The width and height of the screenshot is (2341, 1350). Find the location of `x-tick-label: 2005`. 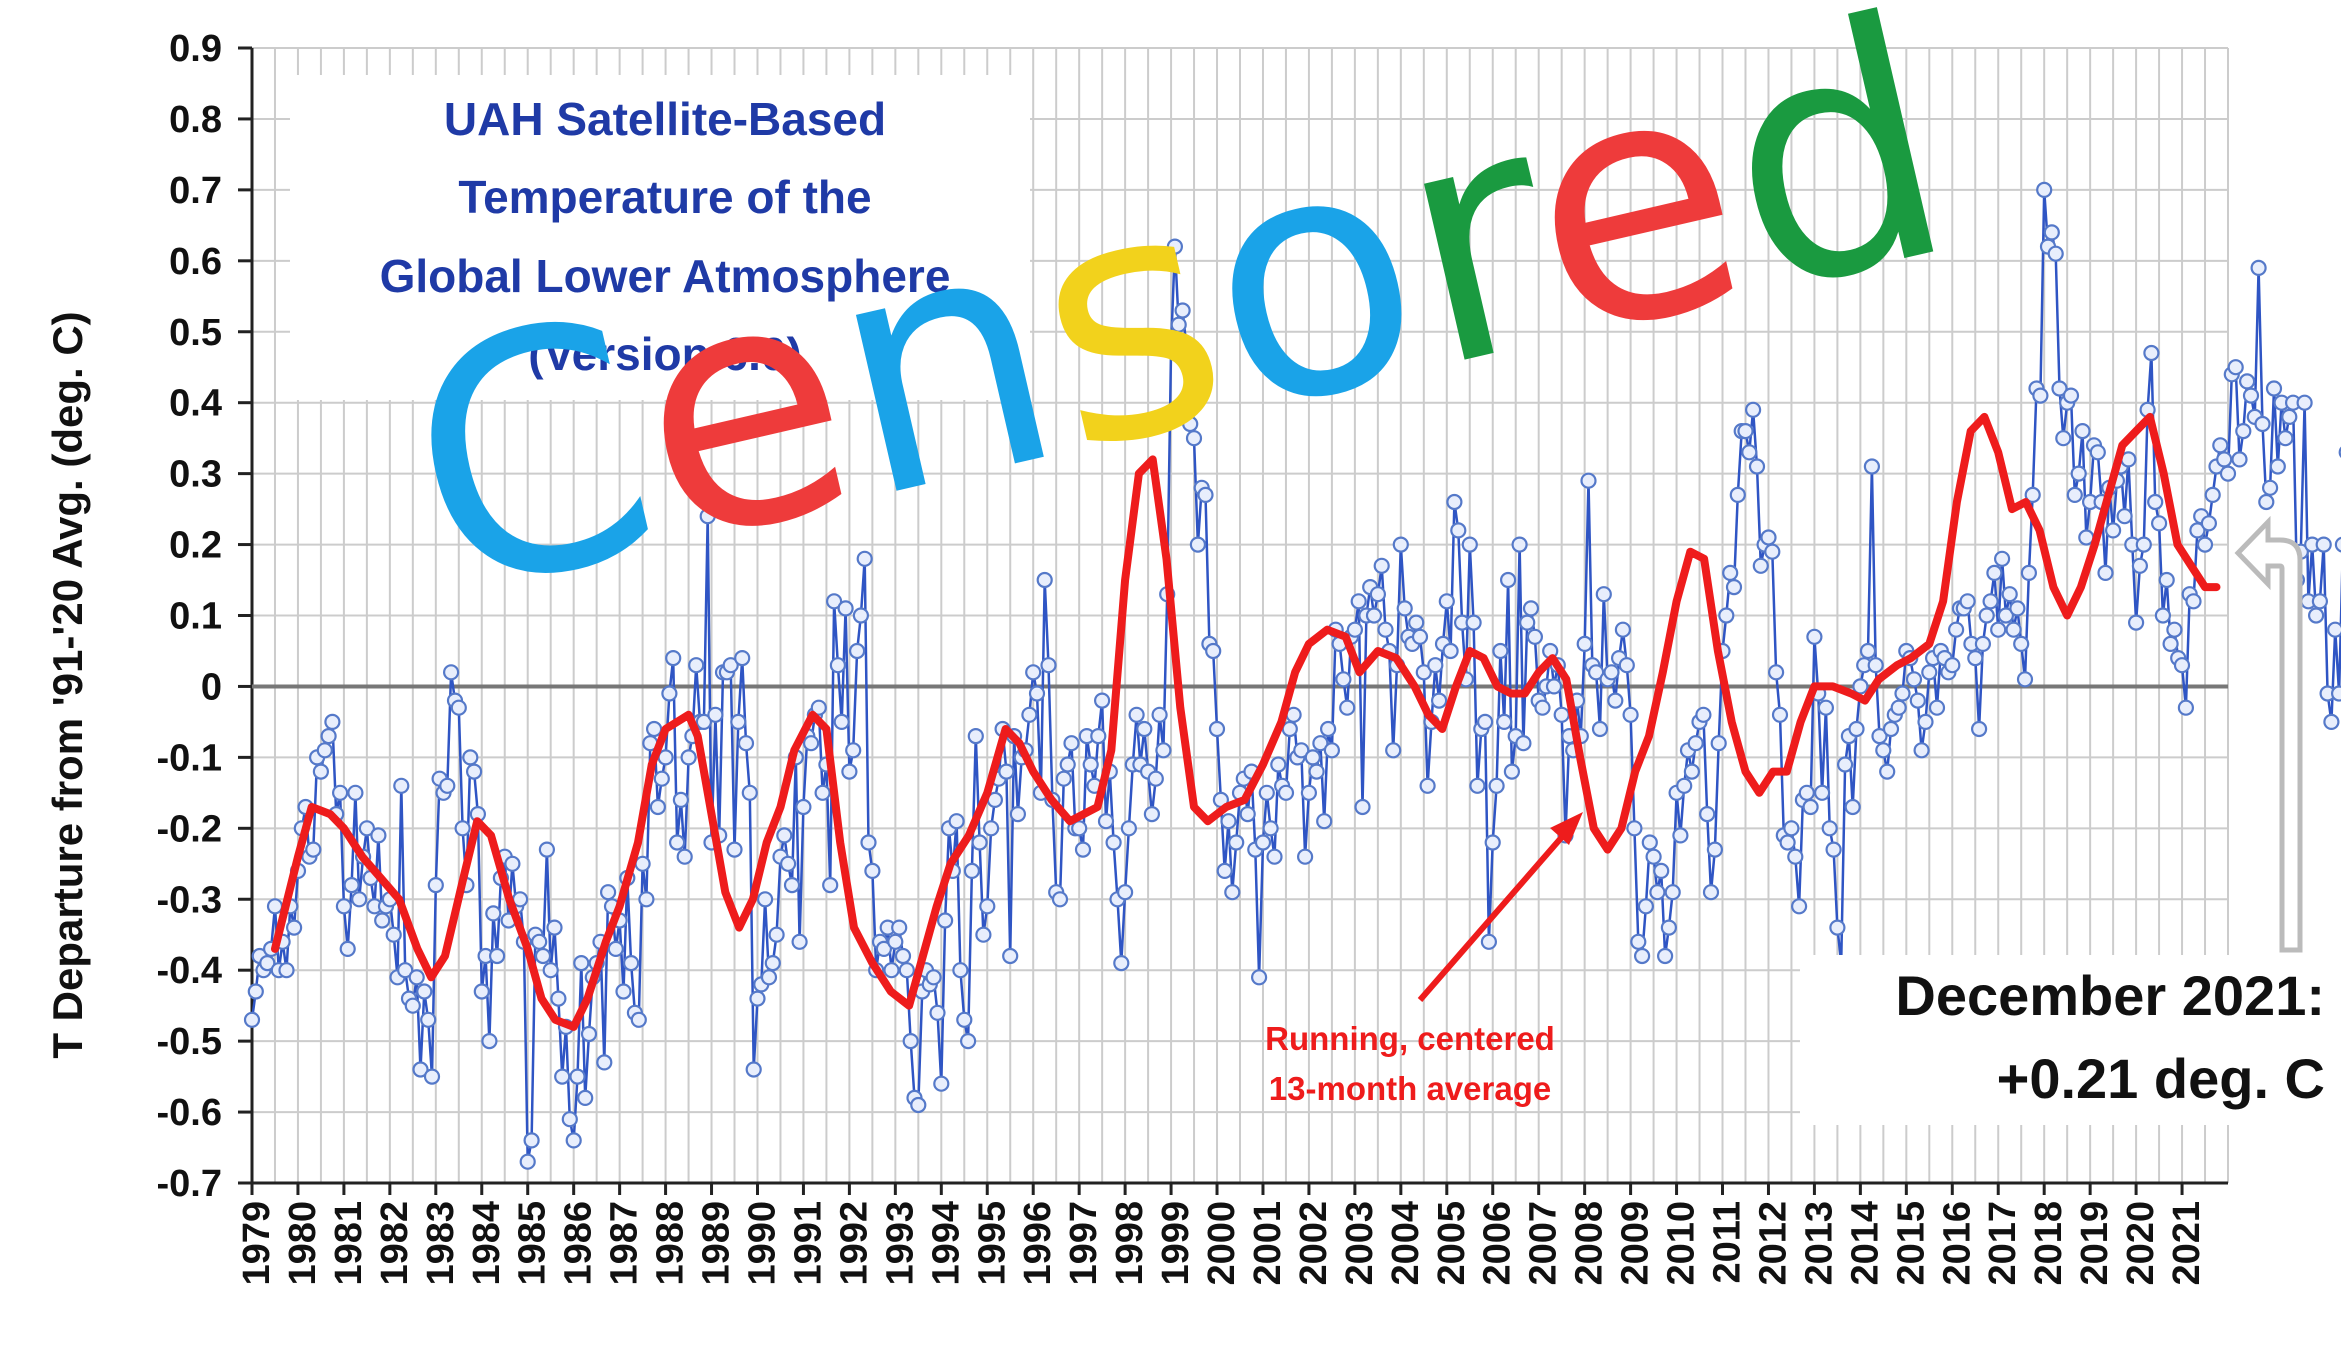

x-tick-label: 2005 is located at coordinates (1452, 1243).